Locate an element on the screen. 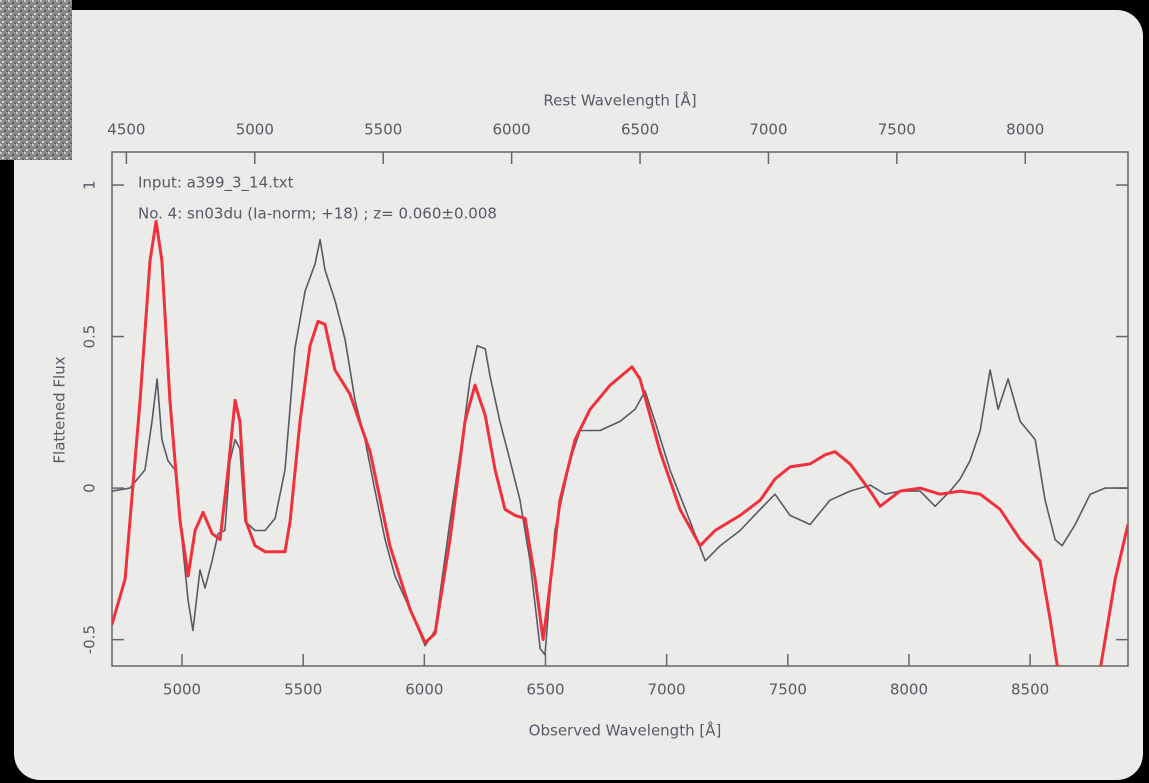 The width and height of the screenshot is (1149, 783). top-tick-label: 8000 is located at coordinates (1025, 130).